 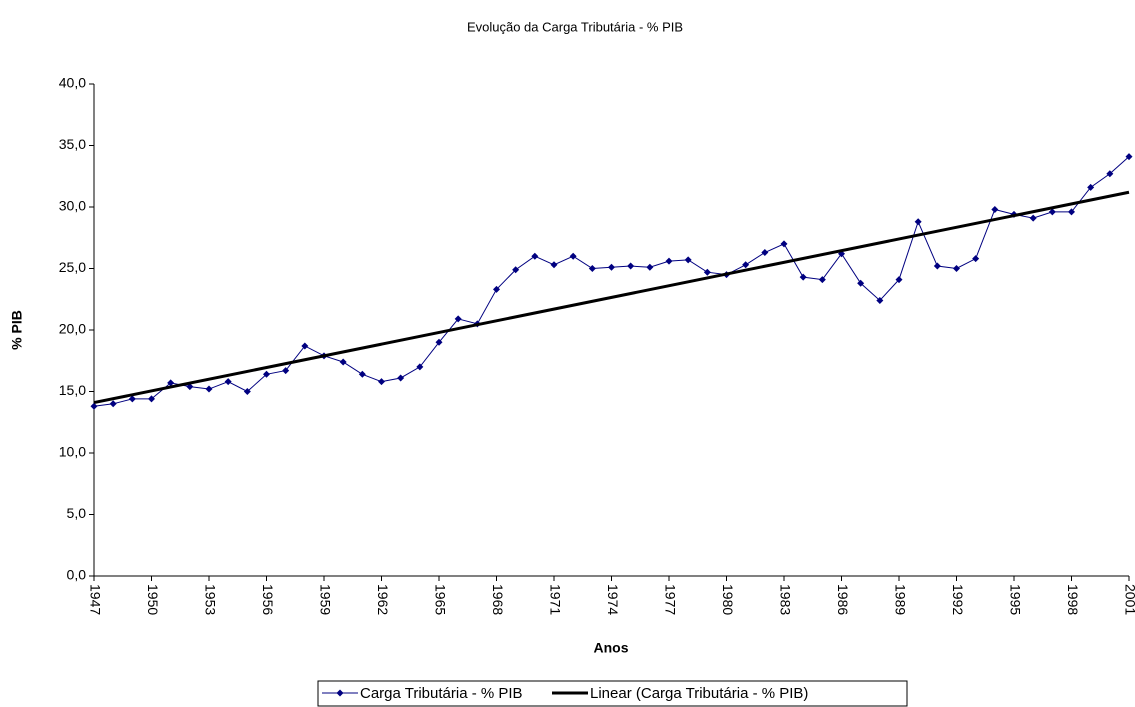 I want to click on x-tick-label: 1998, so click(x=1073, y=599).